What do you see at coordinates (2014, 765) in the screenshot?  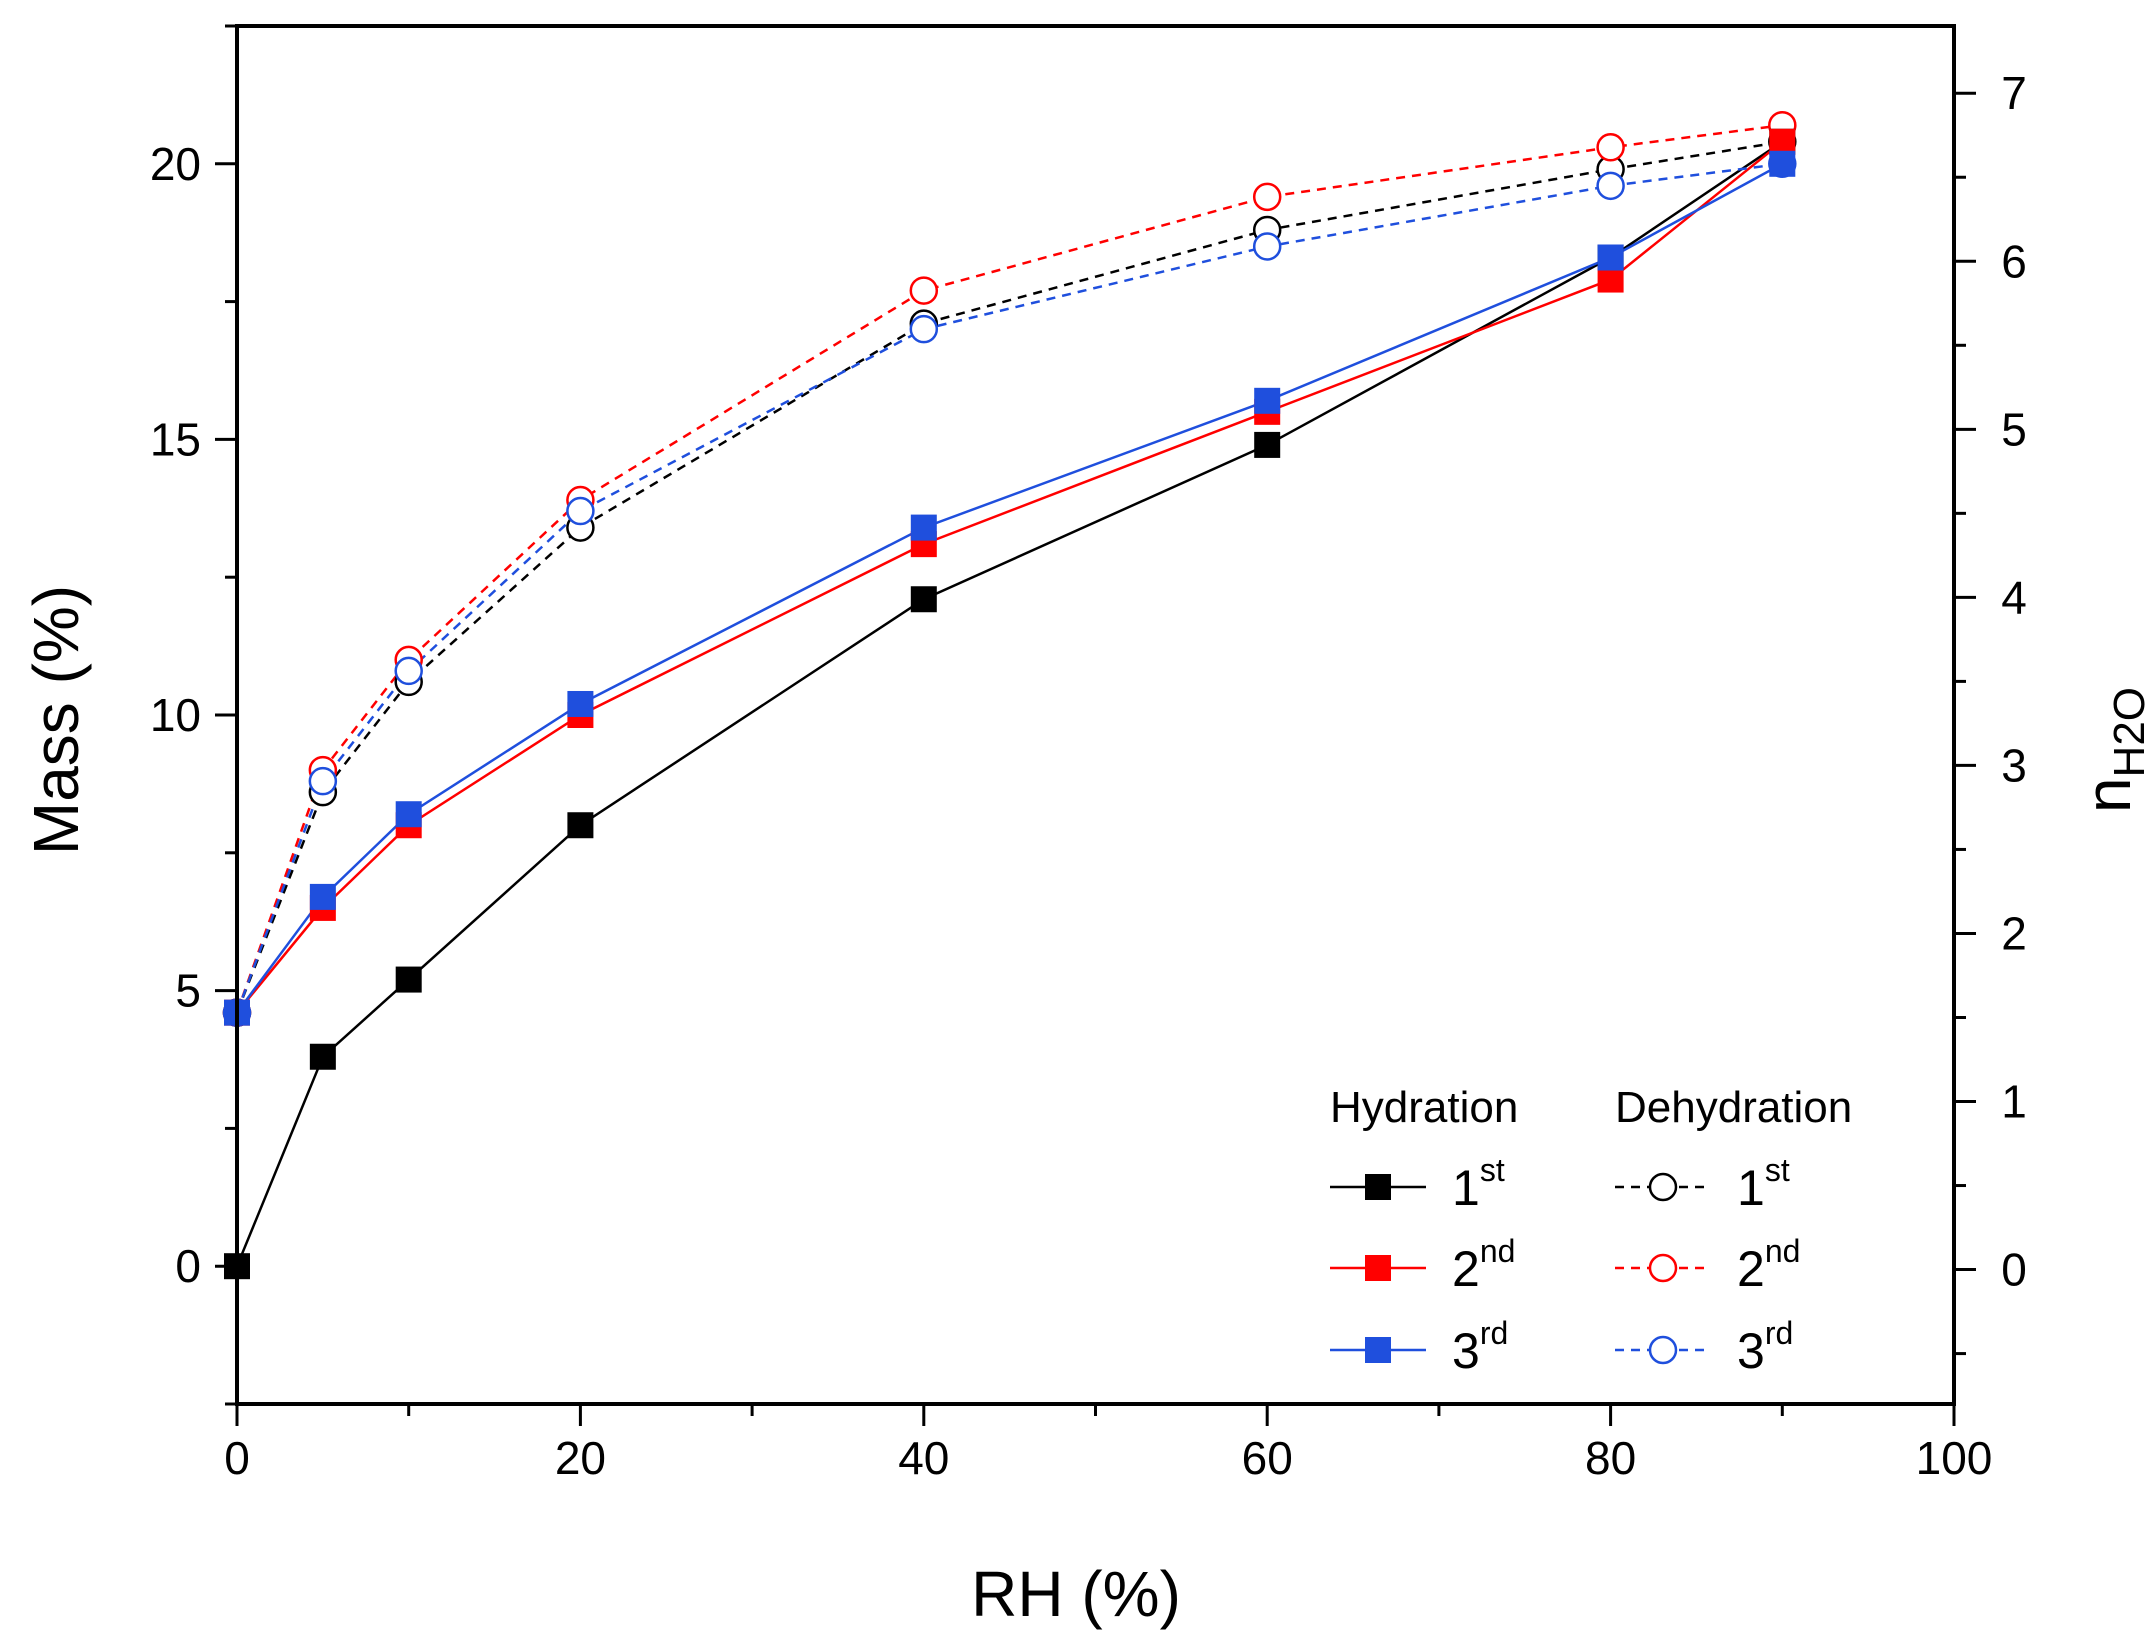 I see `y2-tick-label: 3` at bounding box center [2014, 765].